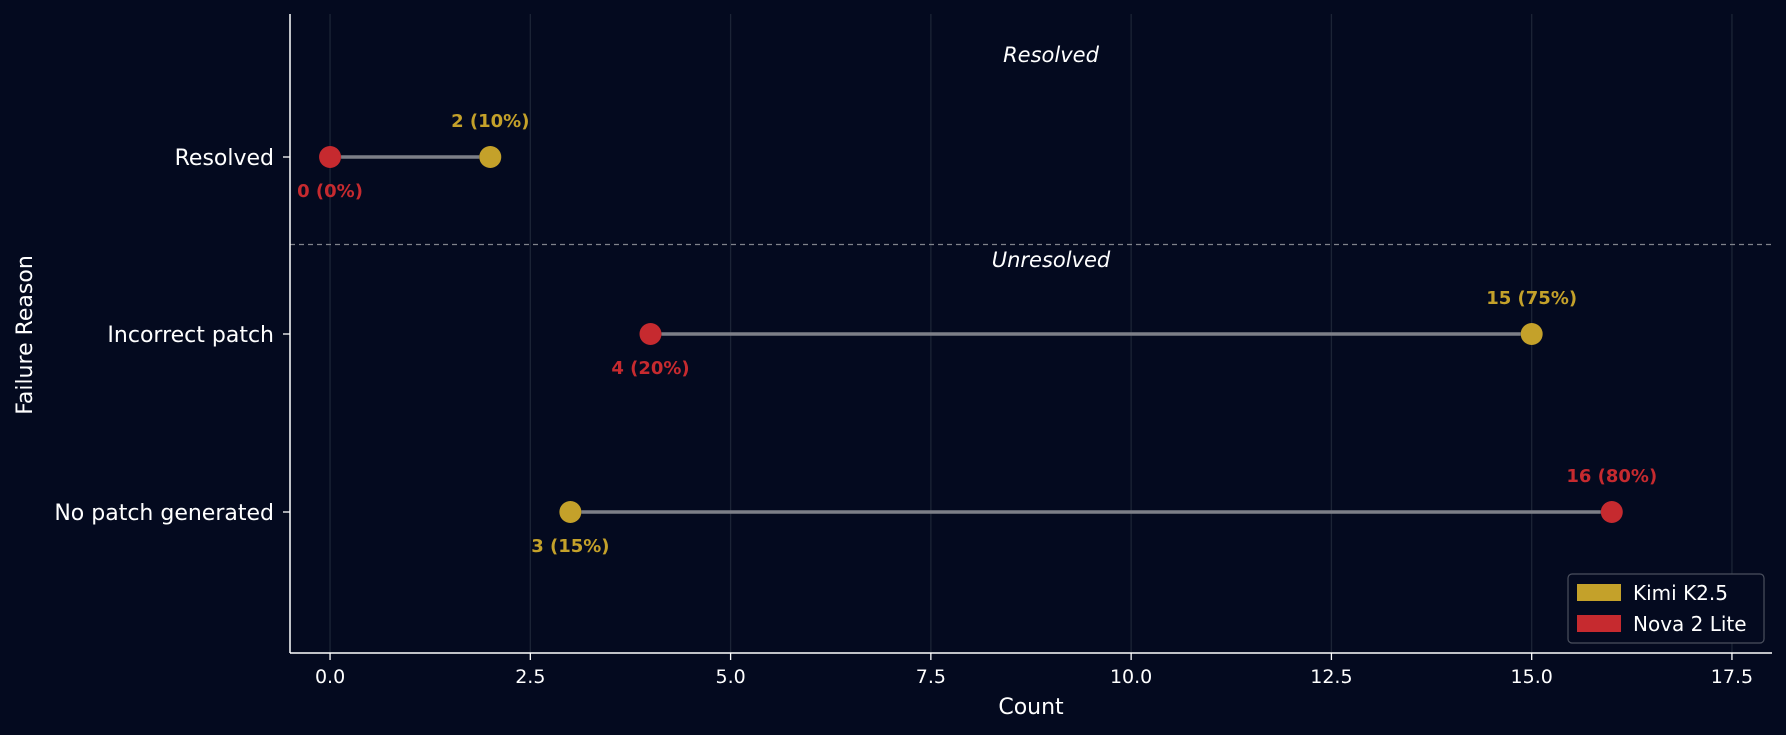  Describe the element at coordinates (1331, 677) in the screenshot. I see `x-tick-label-5: 12.5` at that location.